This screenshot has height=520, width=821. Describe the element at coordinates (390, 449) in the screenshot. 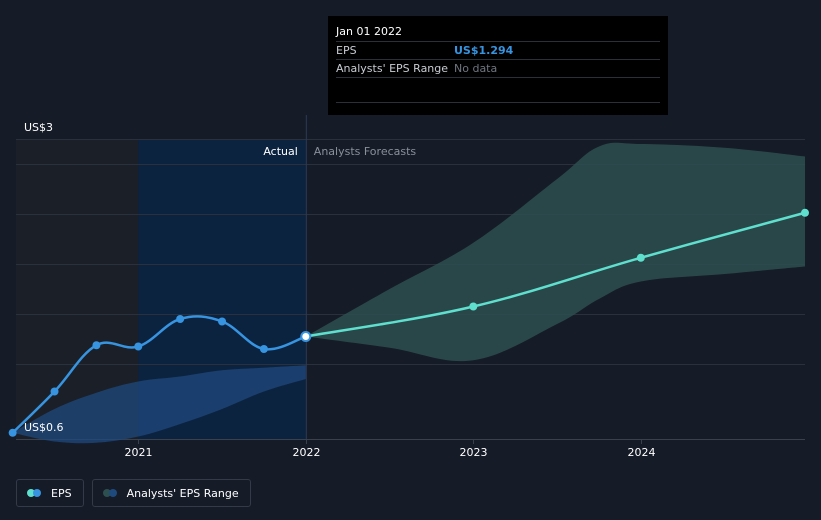

I see `x-axis-ticks: 2021 2022 2023 2024` at that location.